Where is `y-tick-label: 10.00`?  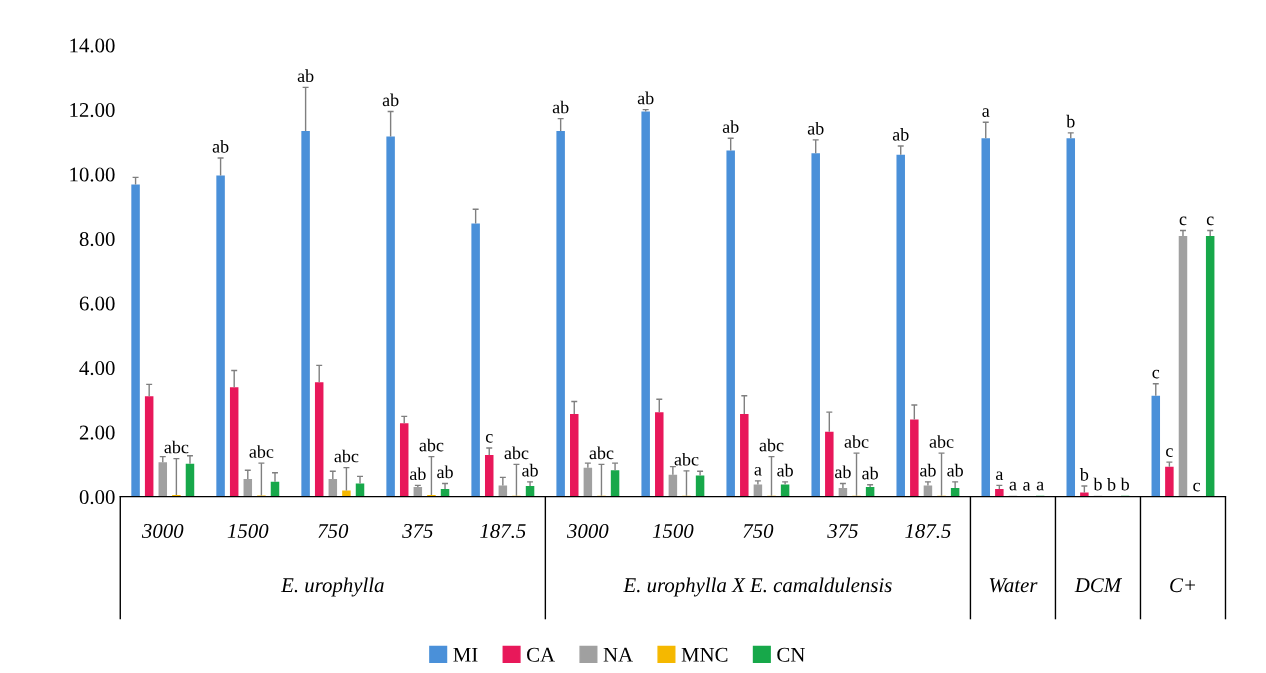 y-tick-label: 10.00 is located at coordinates (92, 174).